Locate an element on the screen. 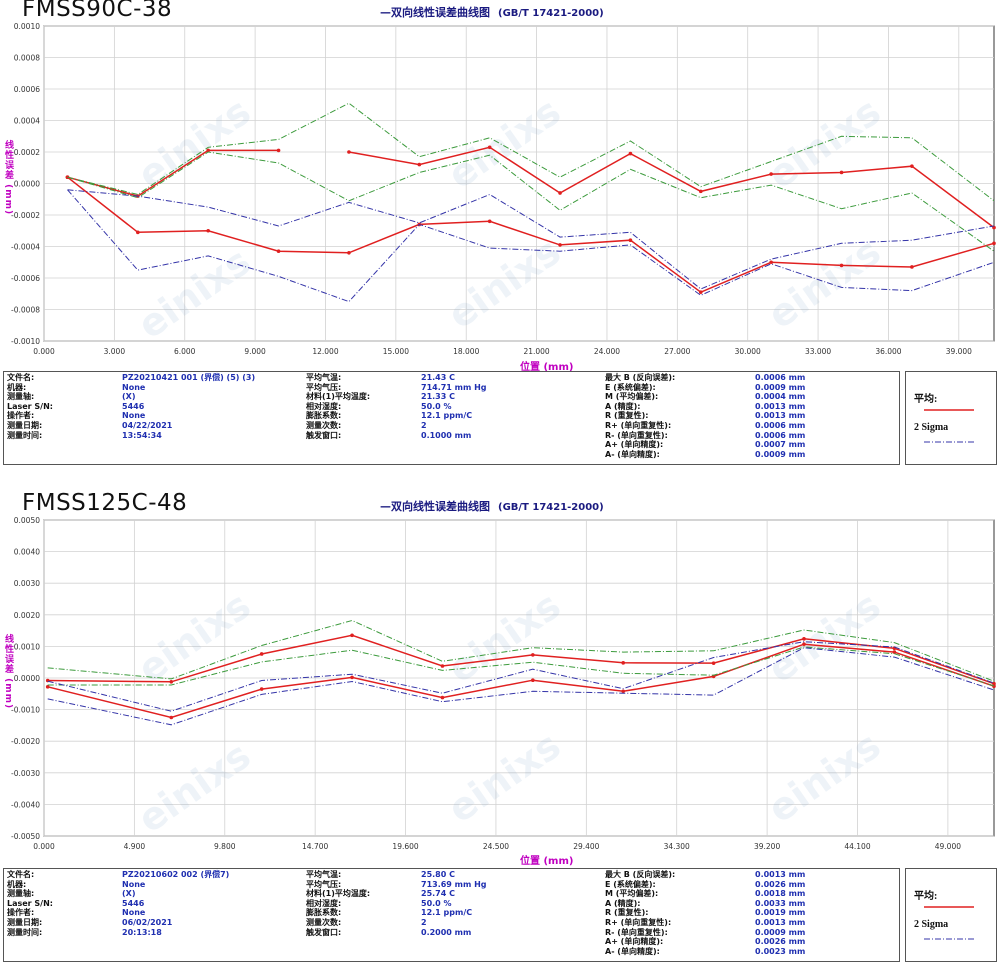 This screenshot has width=1000, height=962. y-tick-label: -0.0050 is located at coordinates (25, 836).